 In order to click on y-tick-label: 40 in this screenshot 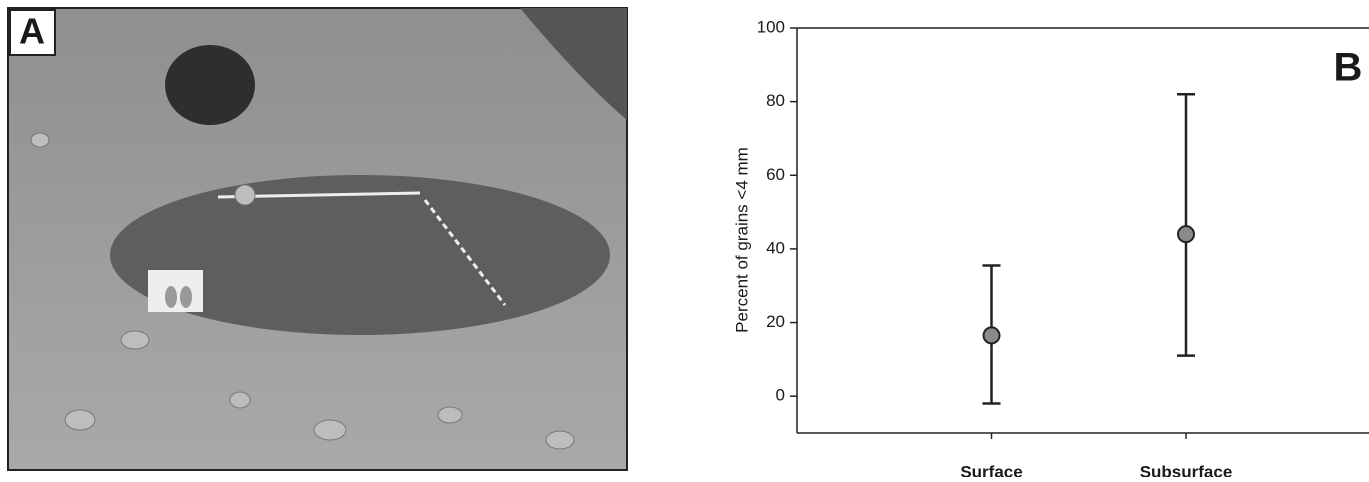, I will do `click(775, 247)`.